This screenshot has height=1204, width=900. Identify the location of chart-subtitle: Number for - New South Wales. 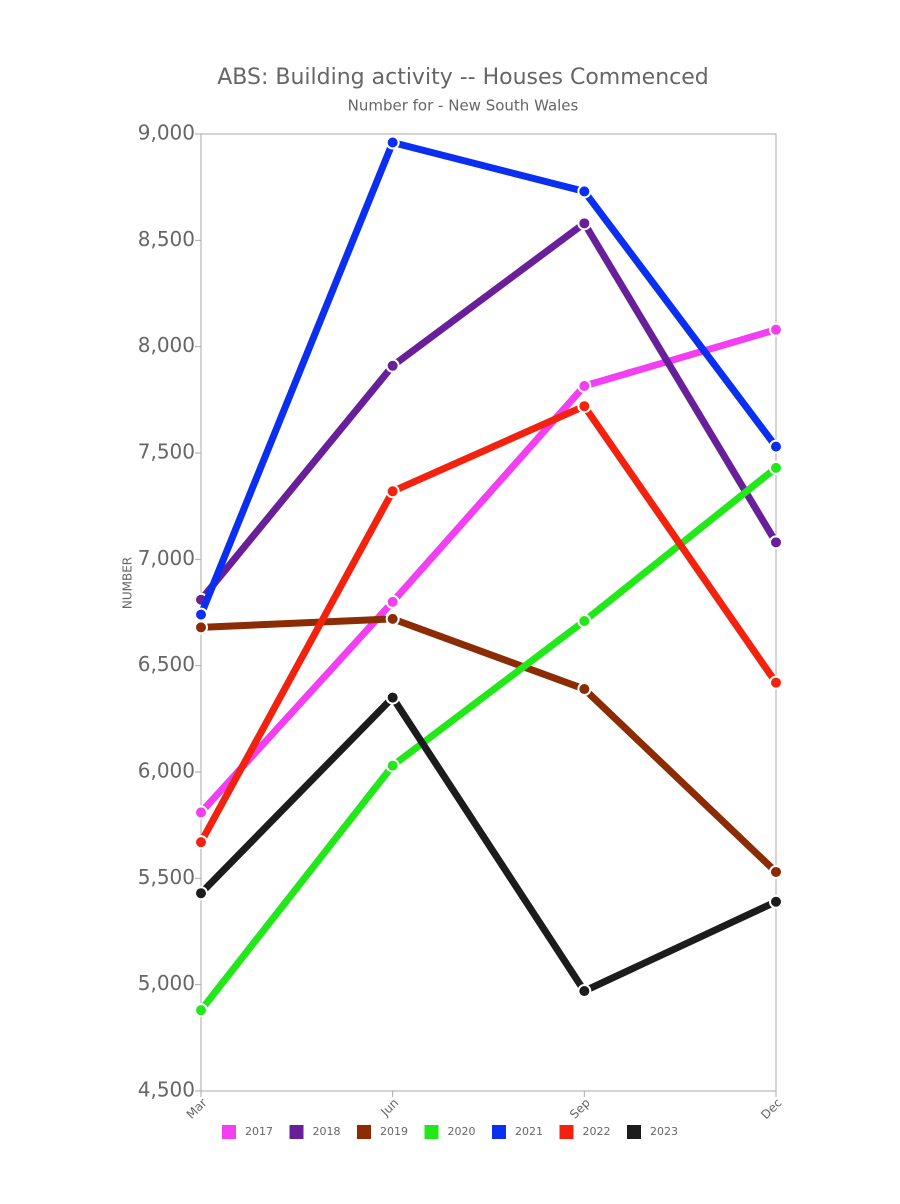
(463, 106).